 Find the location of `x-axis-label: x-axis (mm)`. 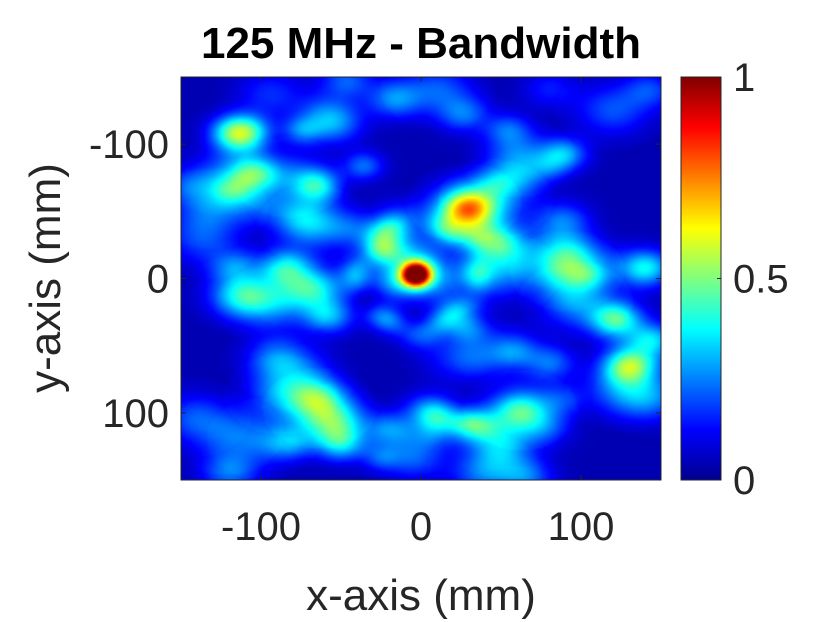

x-axis-label: x-axis (mm) is located at coordinates (421, 595).